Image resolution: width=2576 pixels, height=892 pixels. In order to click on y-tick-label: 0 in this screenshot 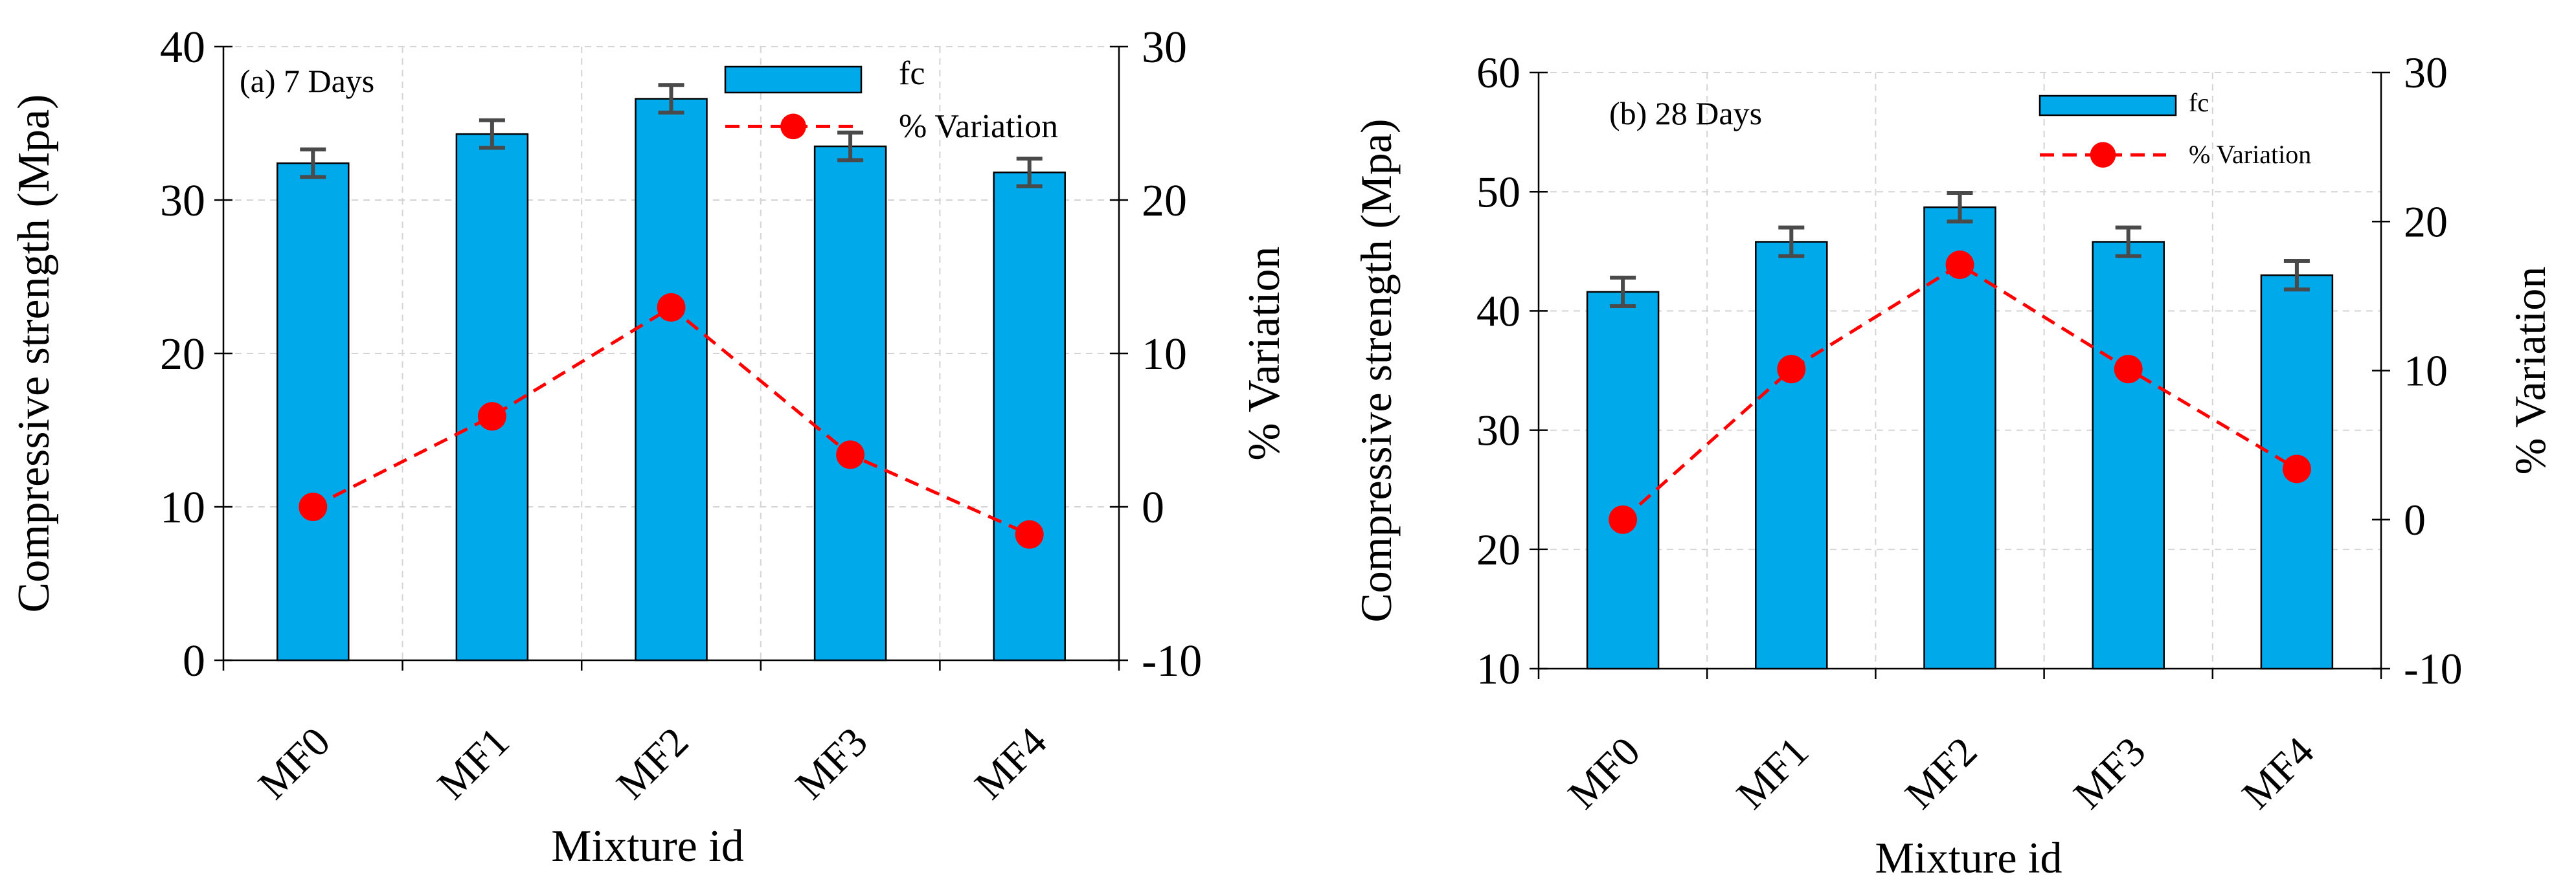, I will do `click(194, 661)`.